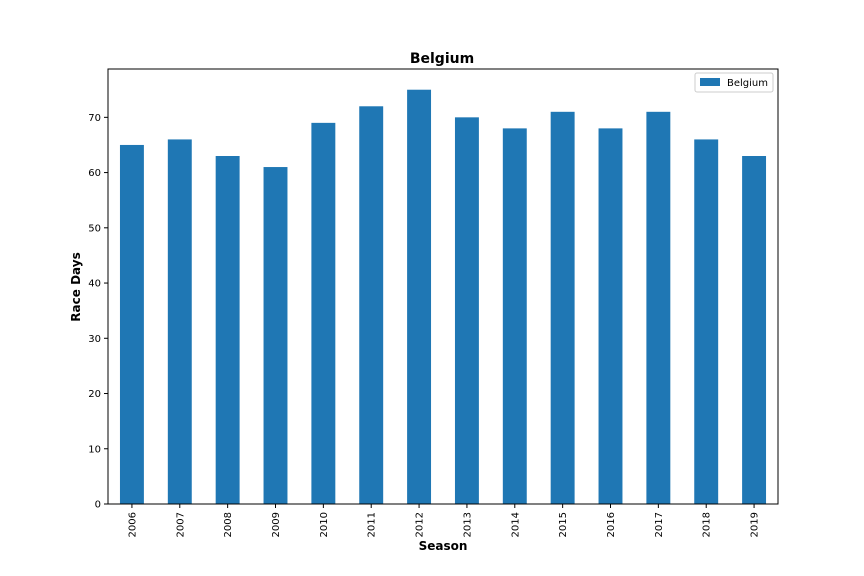  I want to click on x-tick-label-2011: 2011, so click(372, 524).